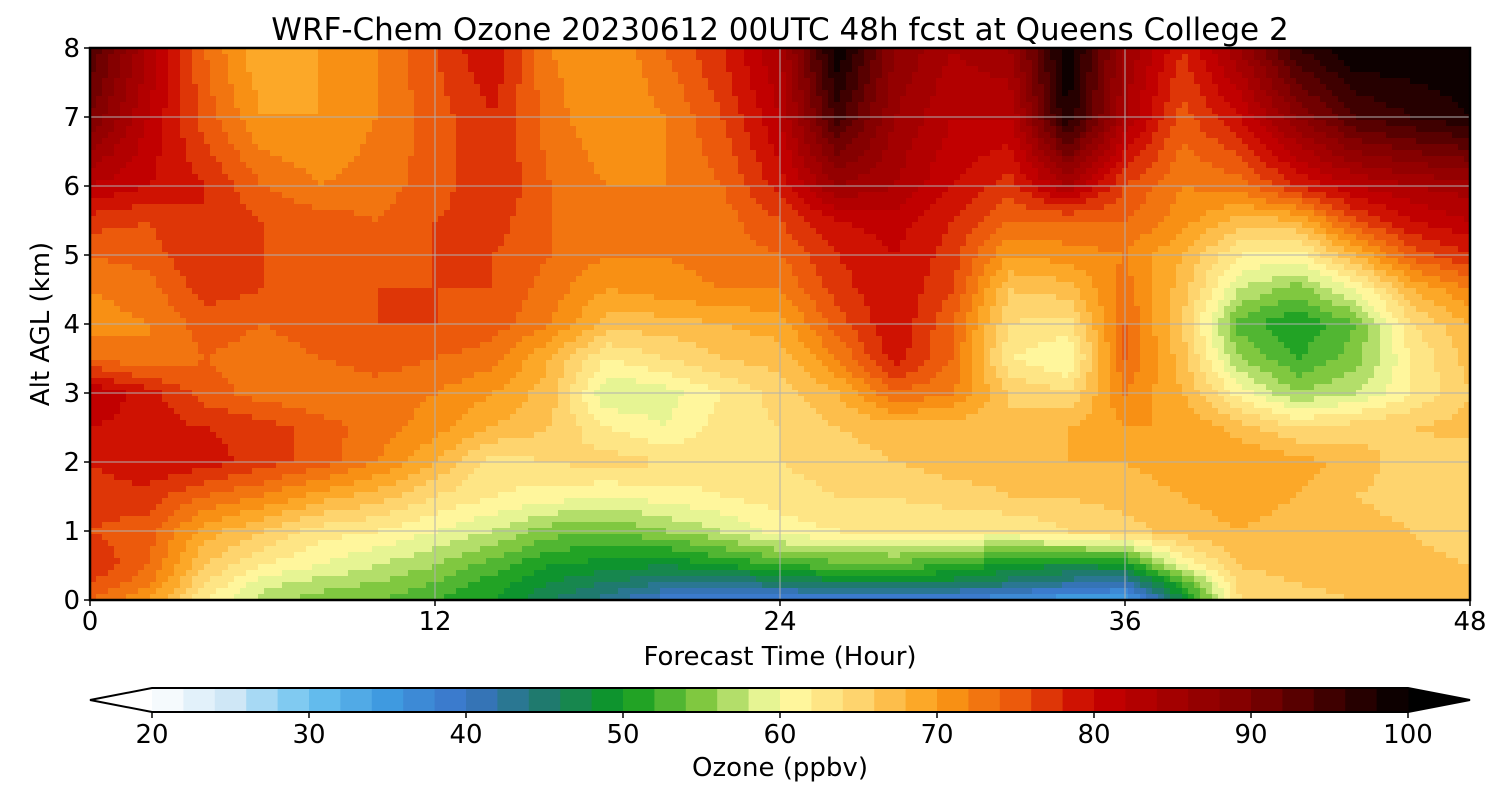 This screenshot has width=1500, height=800. I want to click on colorbar-tick-label: 80, so click(1093, 735).